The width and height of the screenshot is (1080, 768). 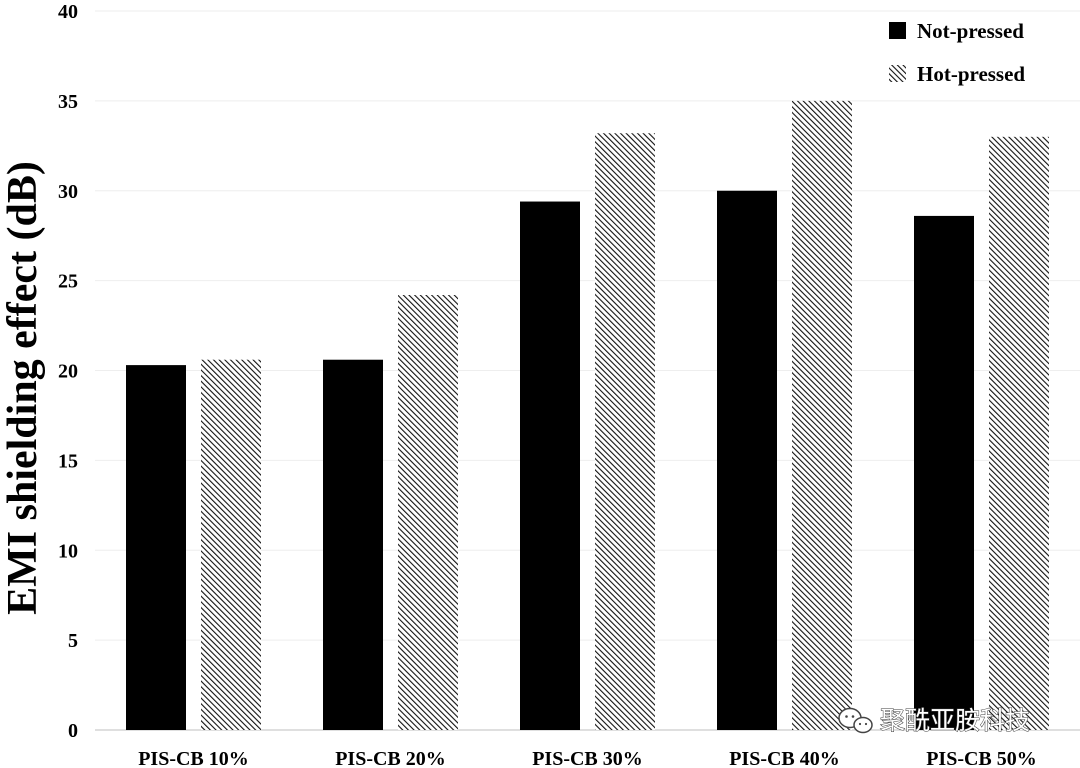 I want to click on y-tick-label: 25, so click(x=68, y=282).